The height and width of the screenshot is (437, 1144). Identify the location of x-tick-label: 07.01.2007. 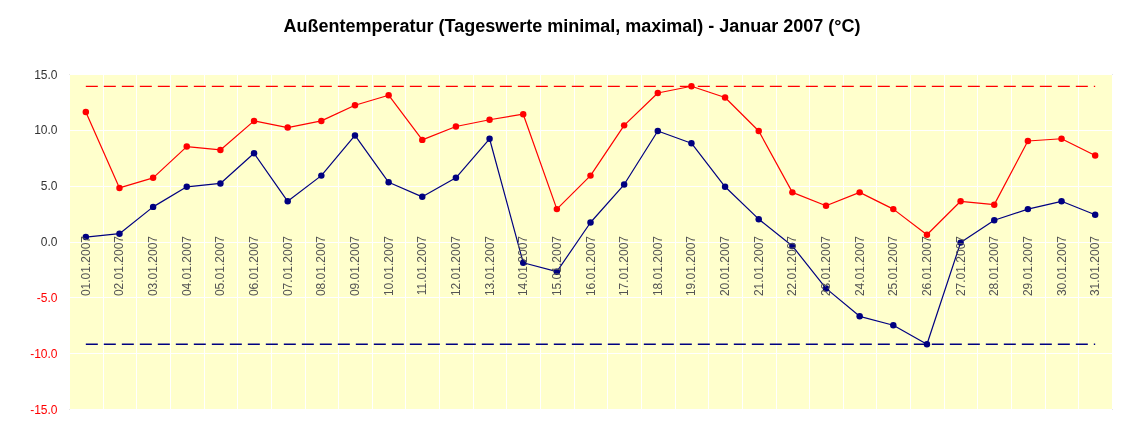
(287, 266).